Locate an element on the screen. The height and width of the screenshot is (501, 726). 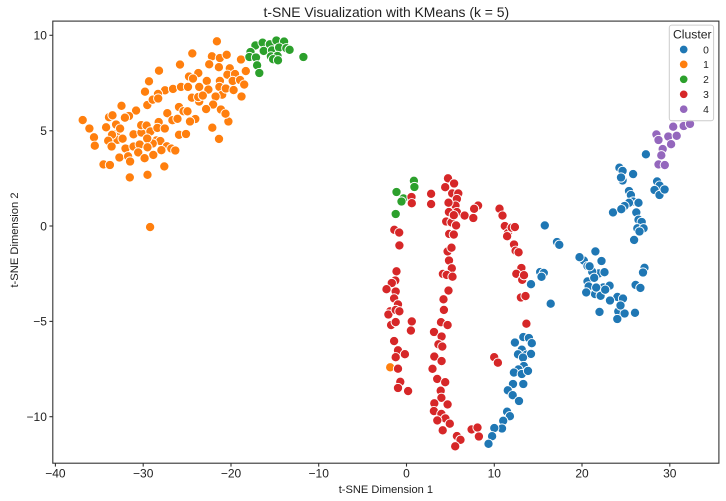
svg-text: −30 is located at coordinates (143, 474).